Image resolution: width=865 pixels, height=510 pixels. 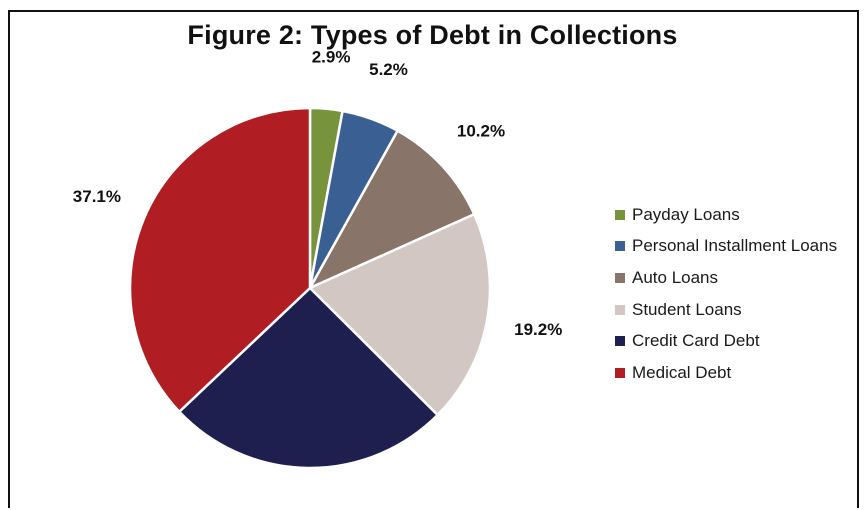 I want to click on legend-item-credit-card-debt: Credit Card Debt, so click(x=726, y=341).